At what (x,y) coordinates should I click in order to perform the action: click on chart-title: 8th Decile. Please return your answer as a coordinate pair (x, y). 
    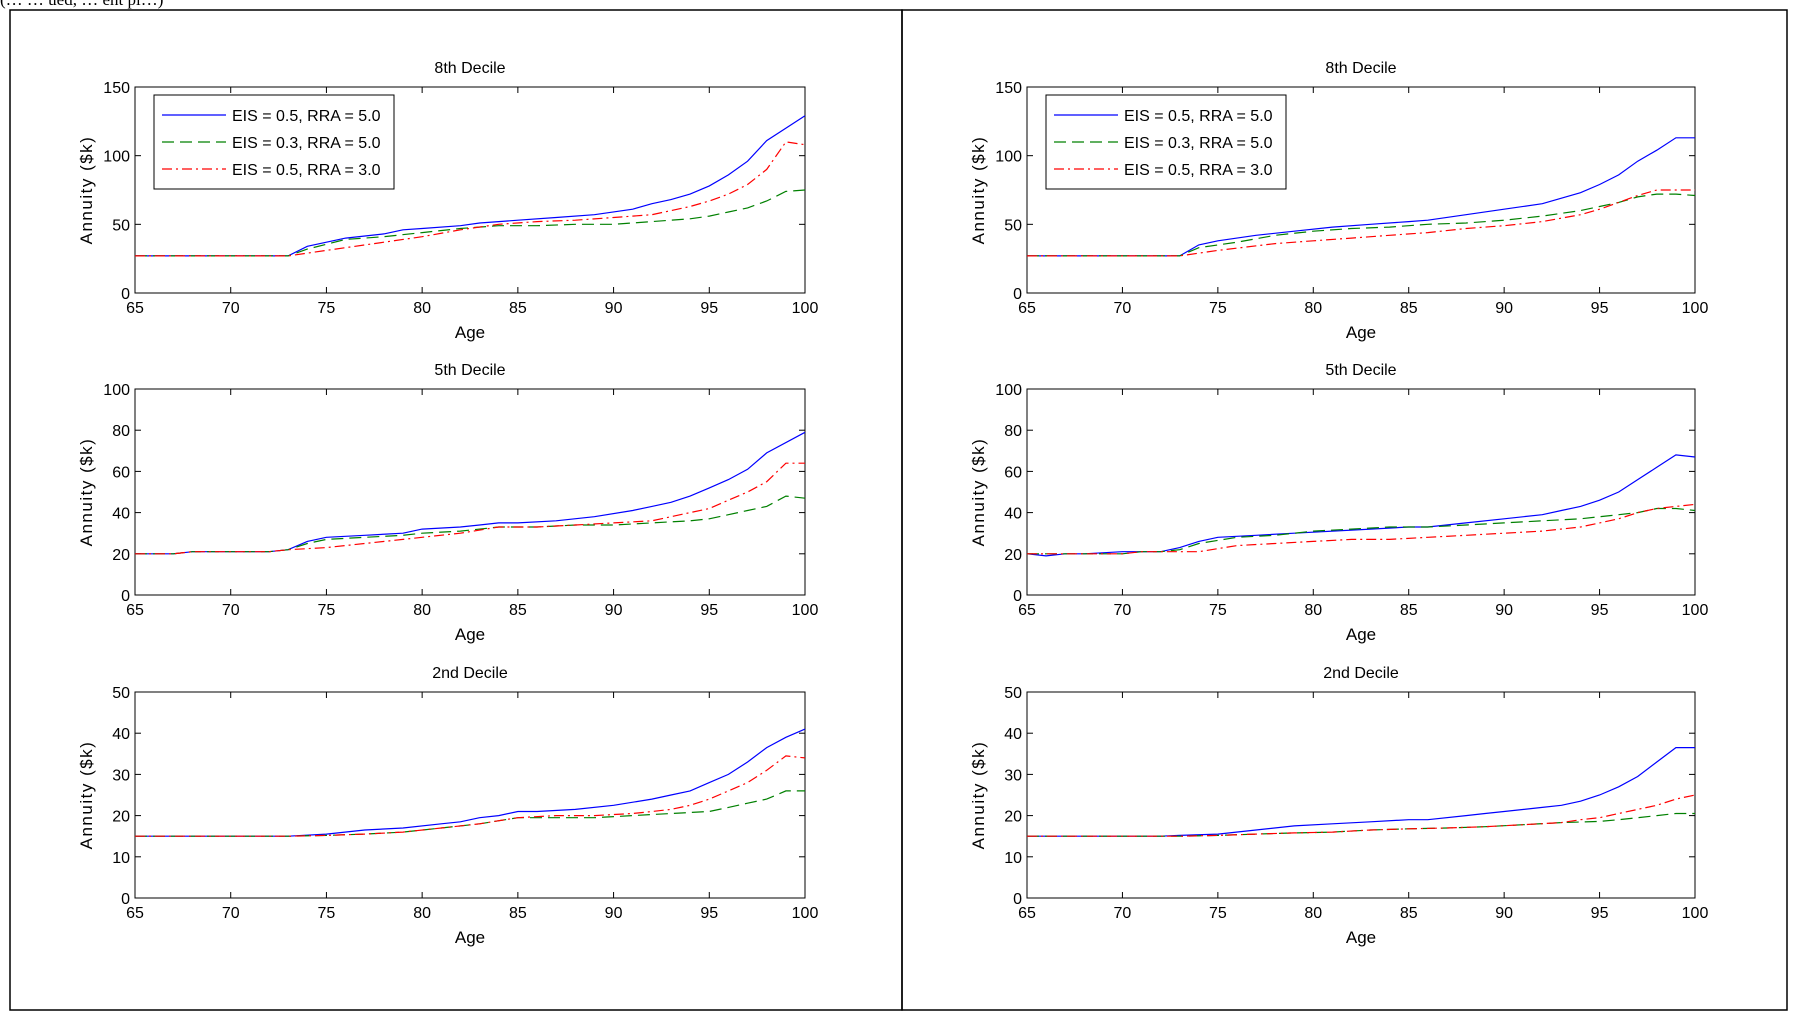
    Looking at the image, I should click on (469, 68).